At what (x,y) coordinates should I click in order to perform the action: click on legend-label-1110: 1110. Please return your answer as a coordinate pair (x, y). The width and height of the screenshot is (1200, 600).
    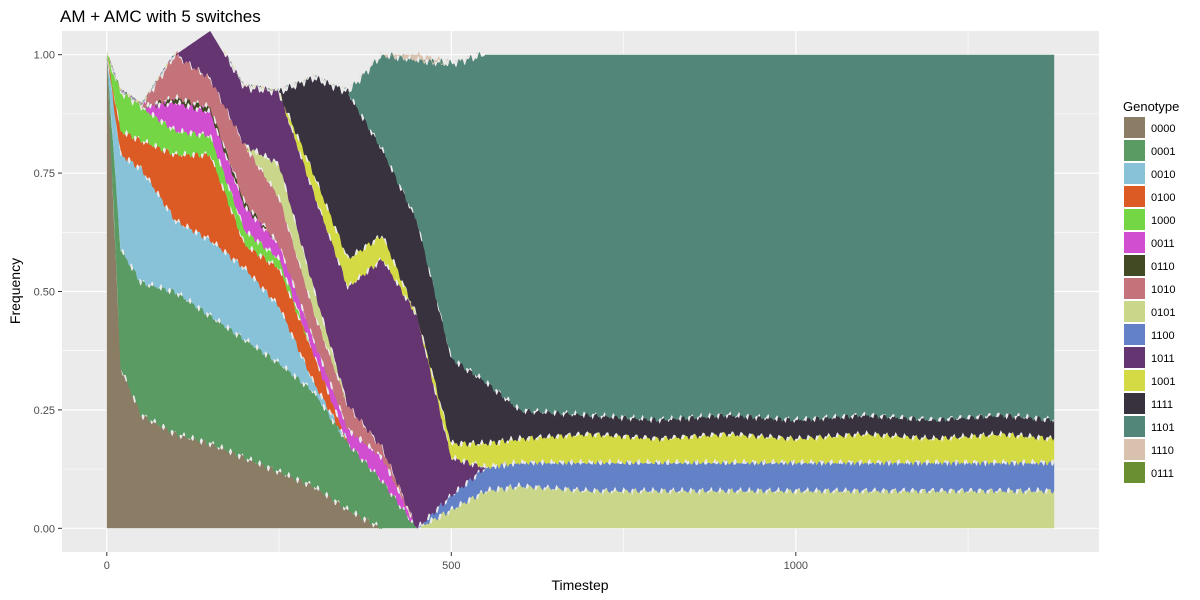
    Looking at the image, I should click on (1162, 451).